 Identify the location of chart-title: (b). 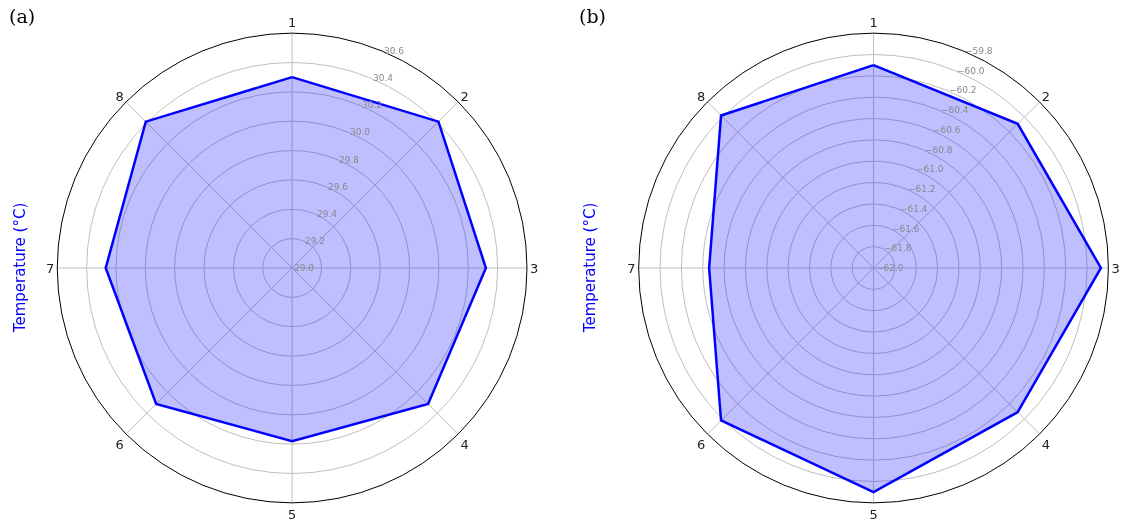
(592, 16).